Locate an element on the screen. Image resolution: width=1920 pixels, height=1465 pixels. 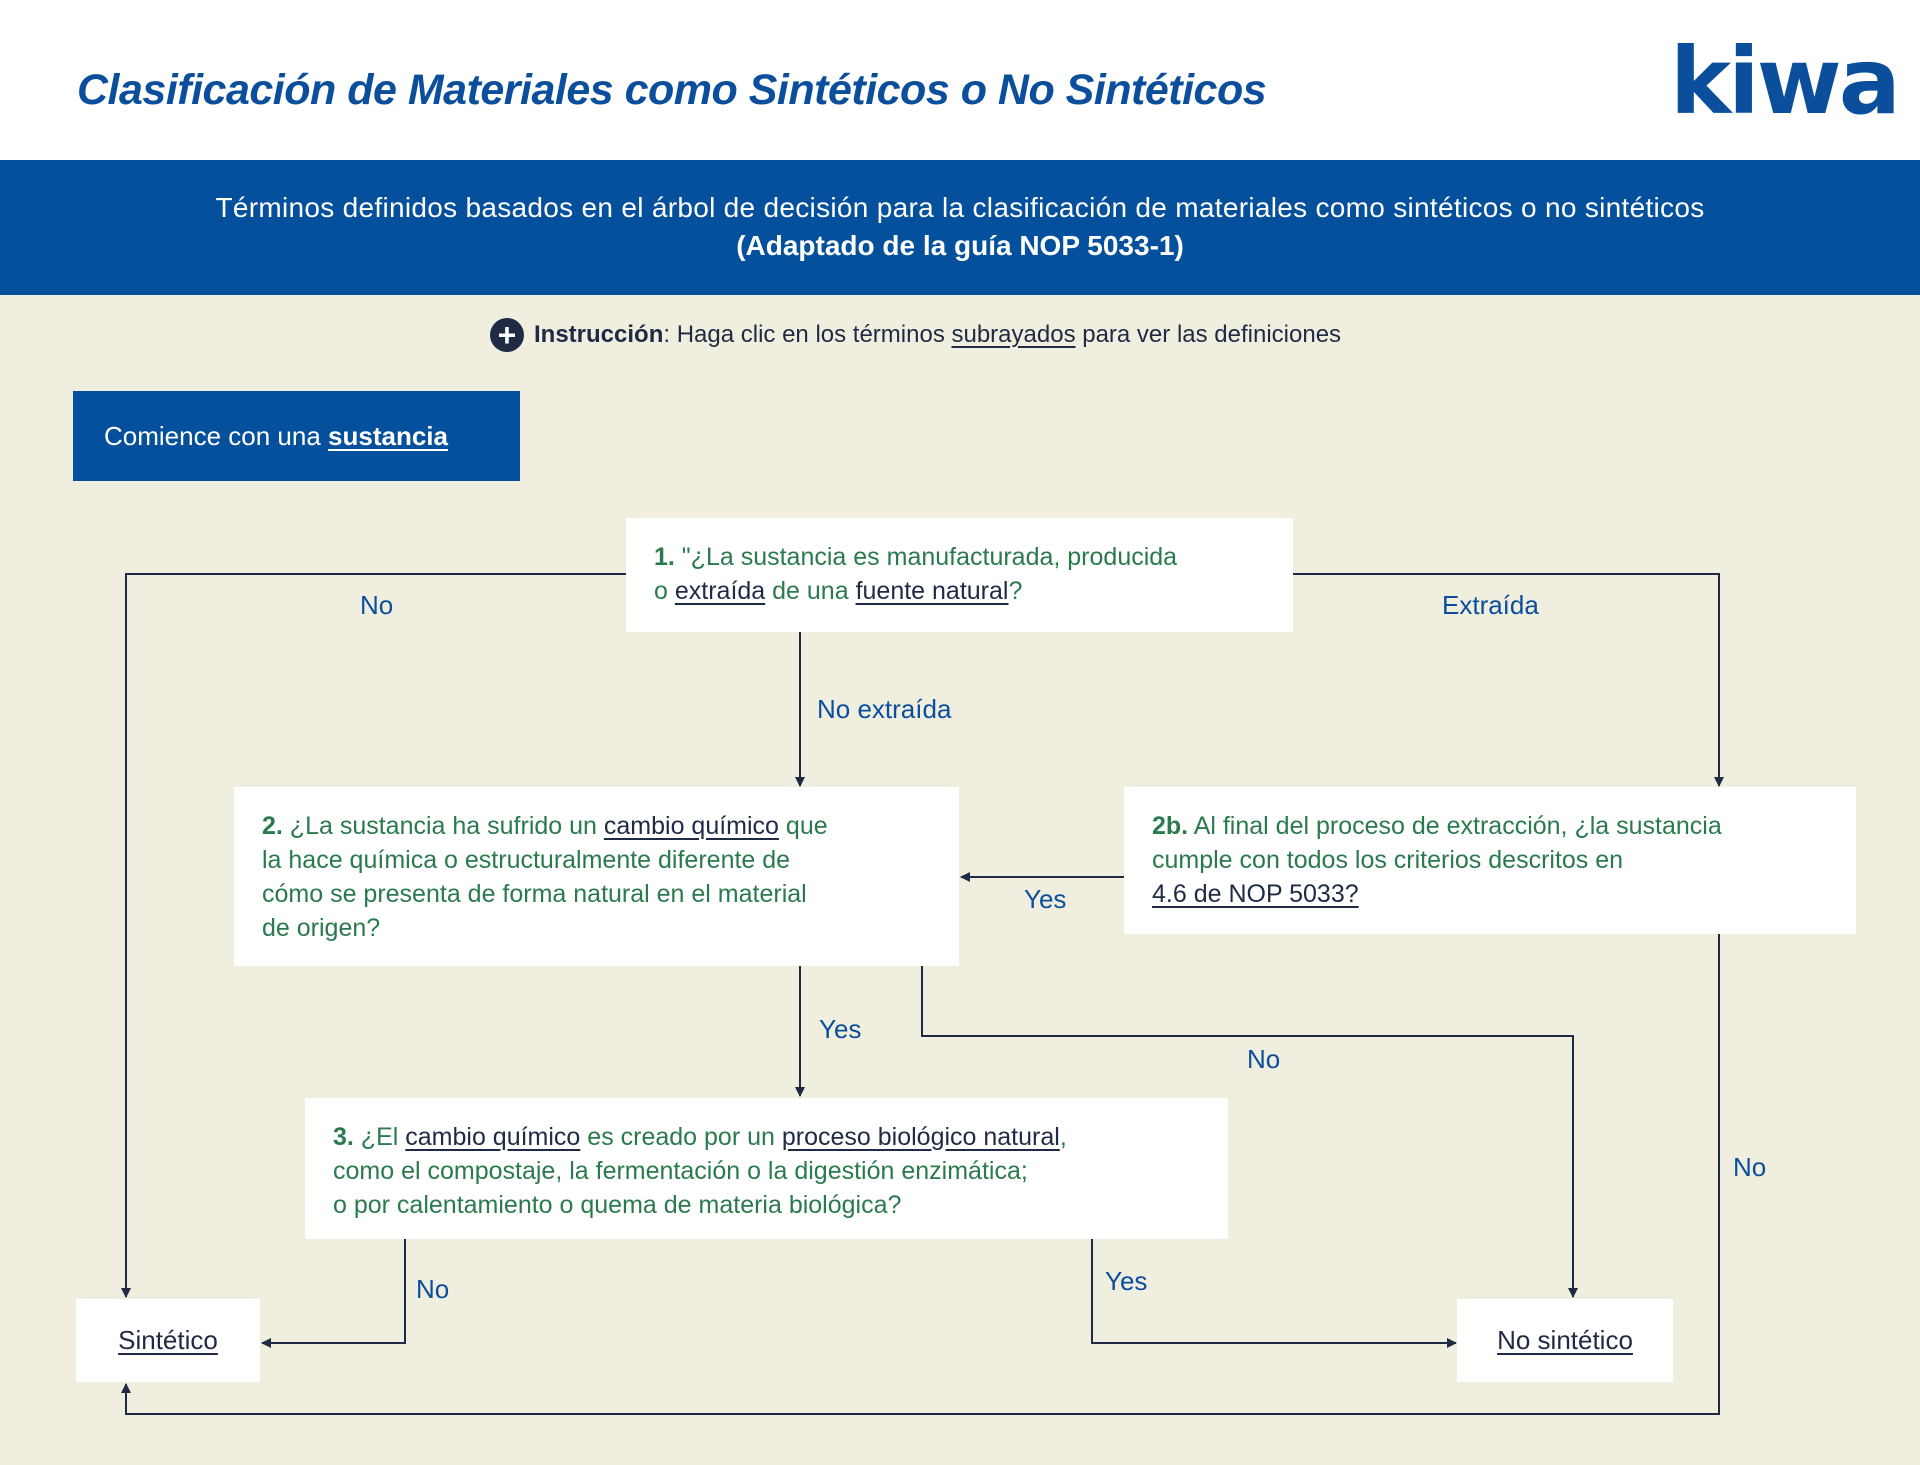
outcome-synthetic: Sintético is located at coordinates (168, 1340).